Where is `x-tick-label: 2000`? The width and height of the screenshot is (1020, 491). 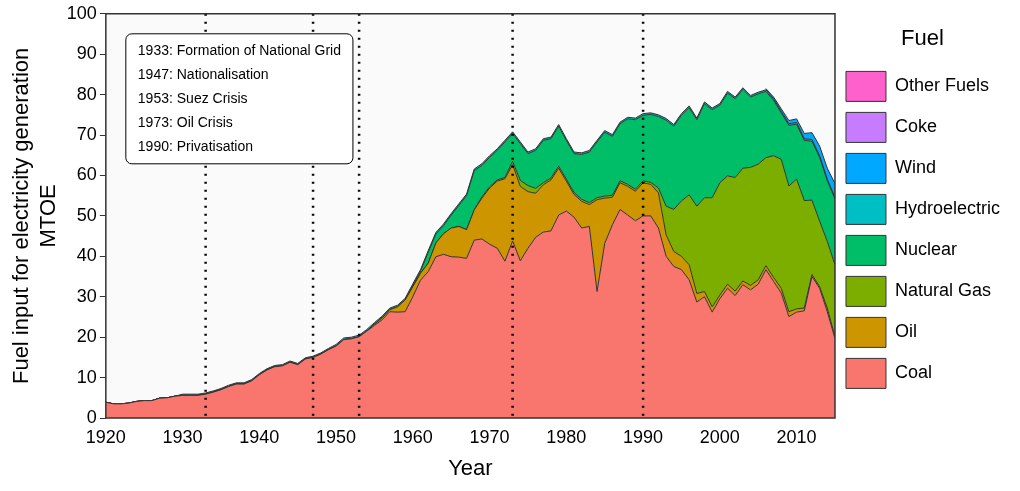 x-tick-label: 2000 is located at coordinates (719, 436).